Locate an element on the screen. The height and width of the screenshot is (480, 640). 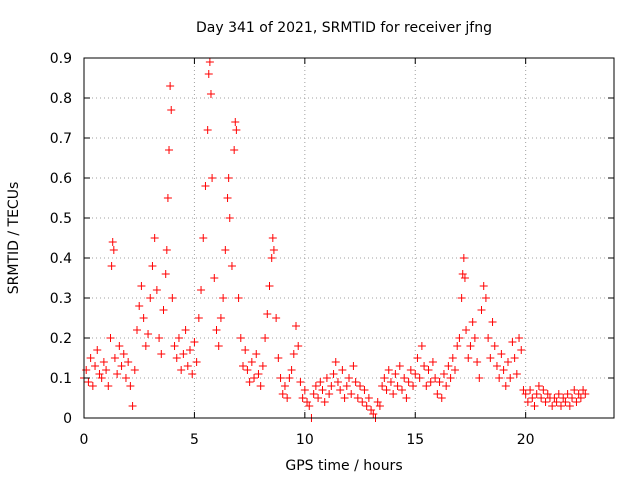
x-axis-label: GPS time / hours is located at coordinates (343, 466).